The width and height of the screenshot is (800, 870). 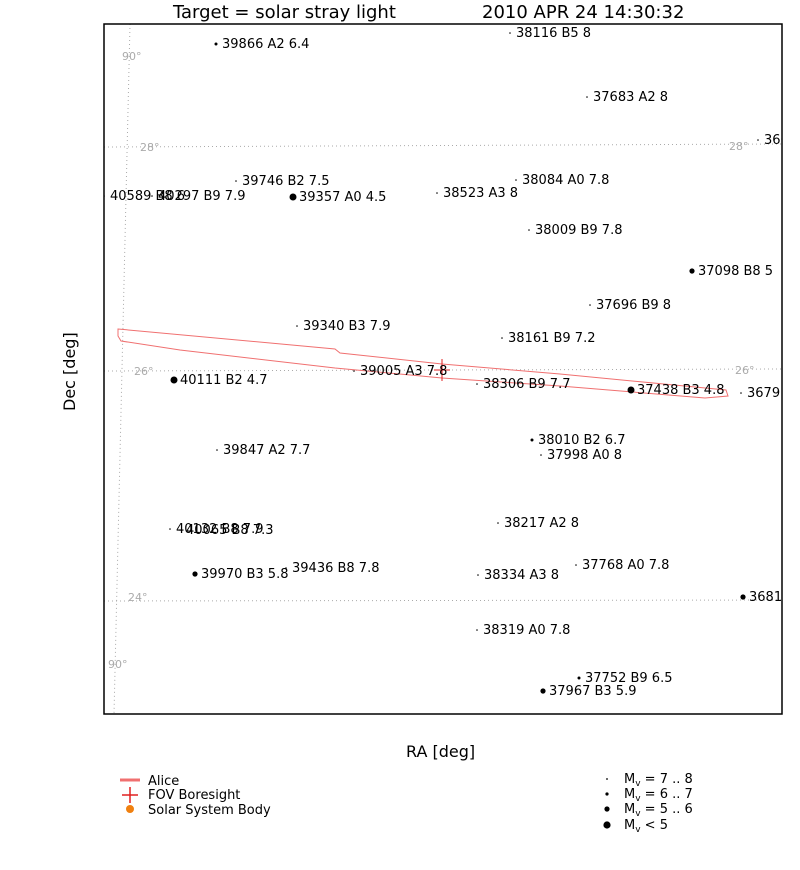 I want to click on star-label: 40111 B2 4.7, so click(x=223, y=380).